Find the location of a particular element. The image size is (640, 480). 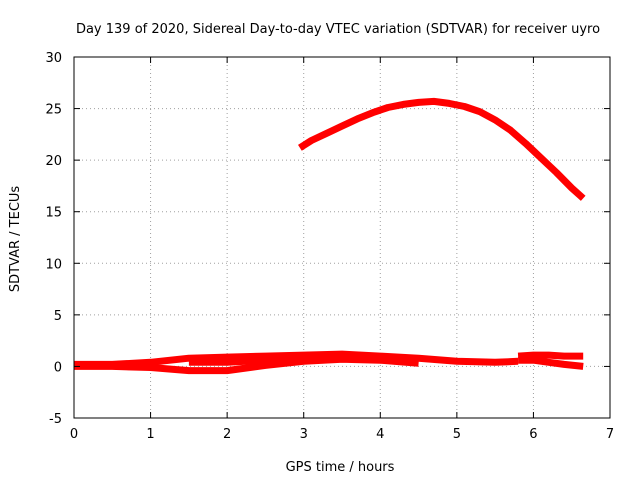

x-tick-label: 4 is located at coordinates (380, 434).